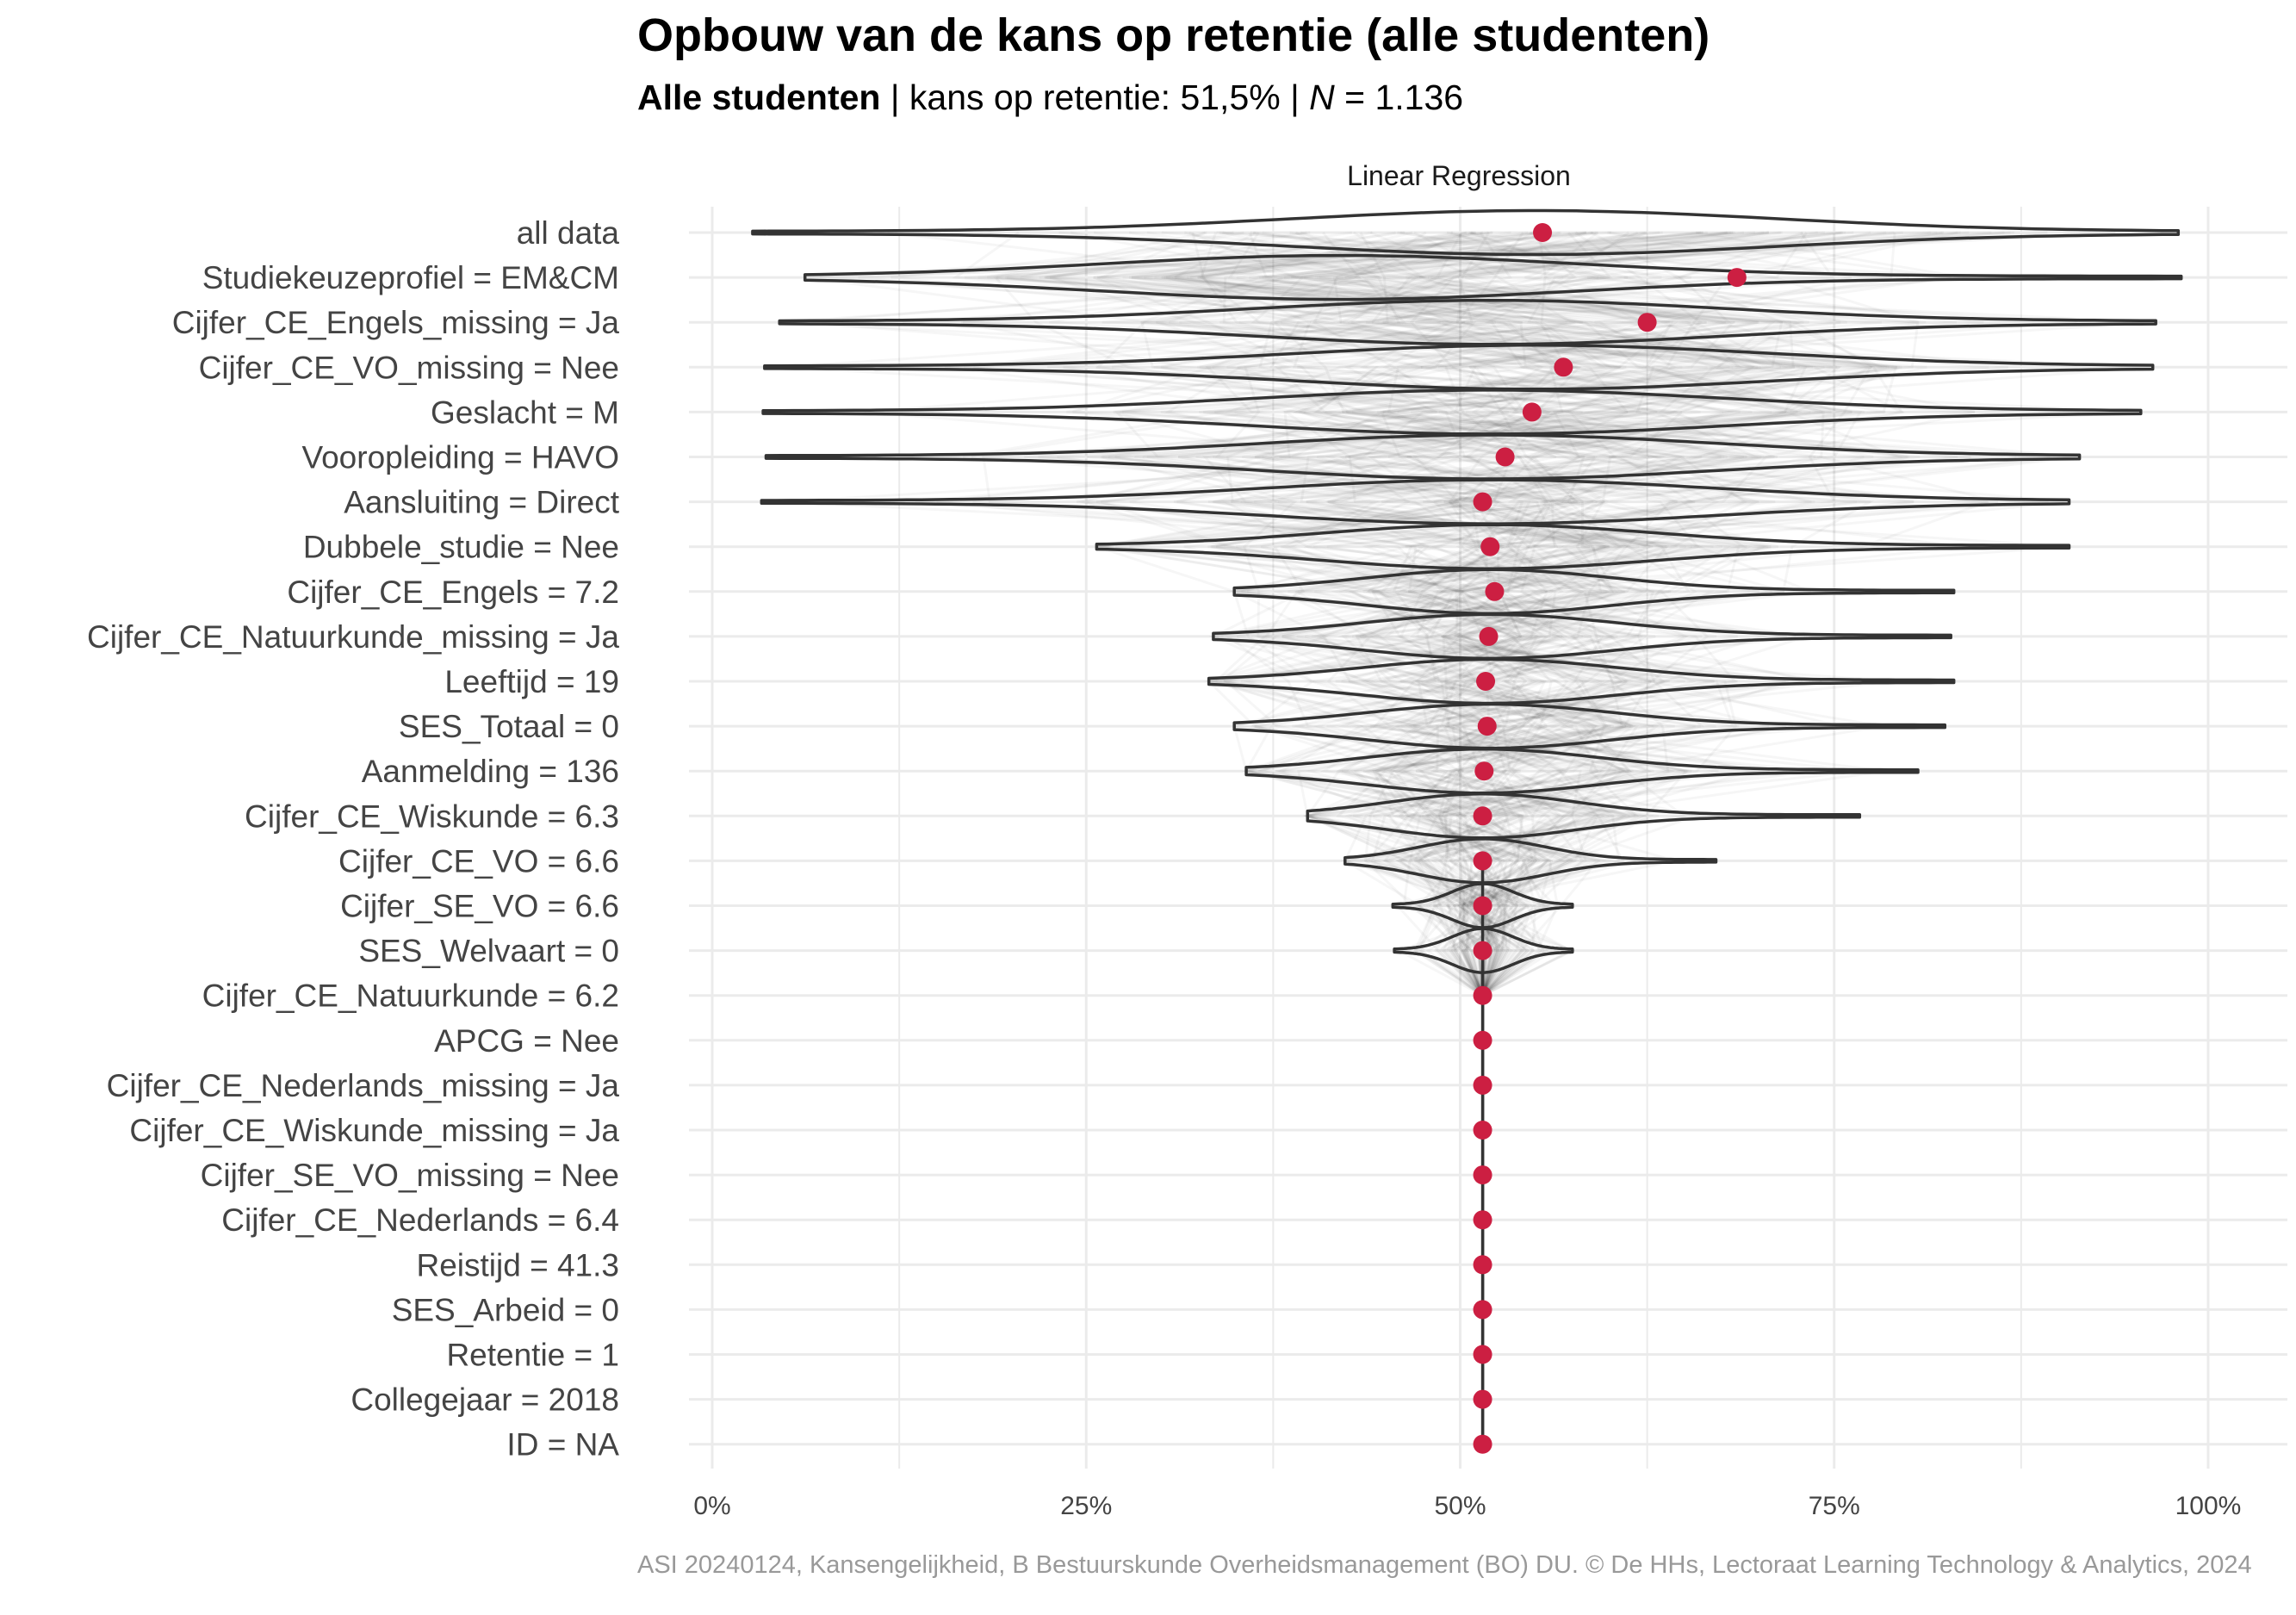 This screenshot has width=2296, height=1615. What do you see at coordinates (1834, 1506) in the screenshot?
I see `x-tick-label: 75%` at bounding box center [1834, 1506].